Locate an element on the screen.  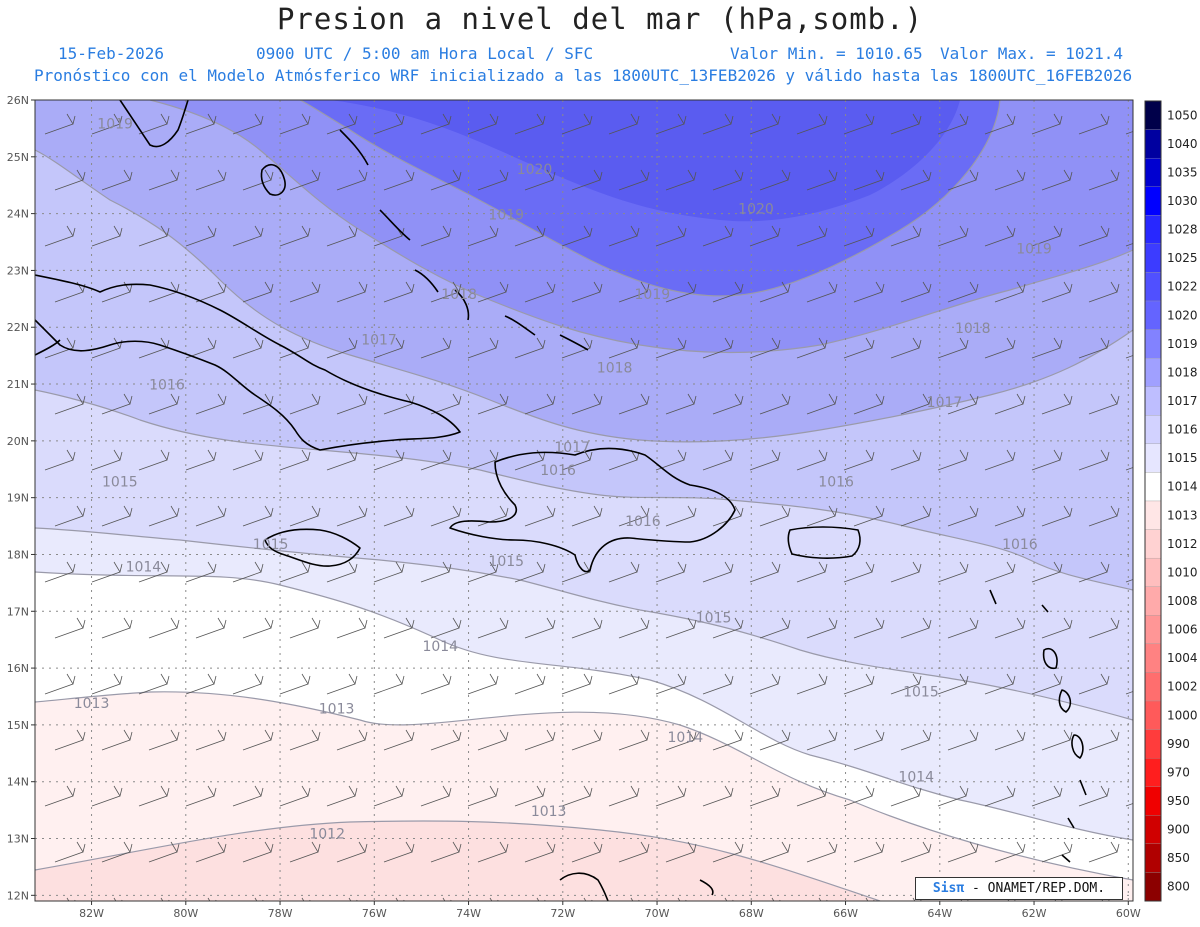
contour-label: 1017 is located at coordinates (379, 340).